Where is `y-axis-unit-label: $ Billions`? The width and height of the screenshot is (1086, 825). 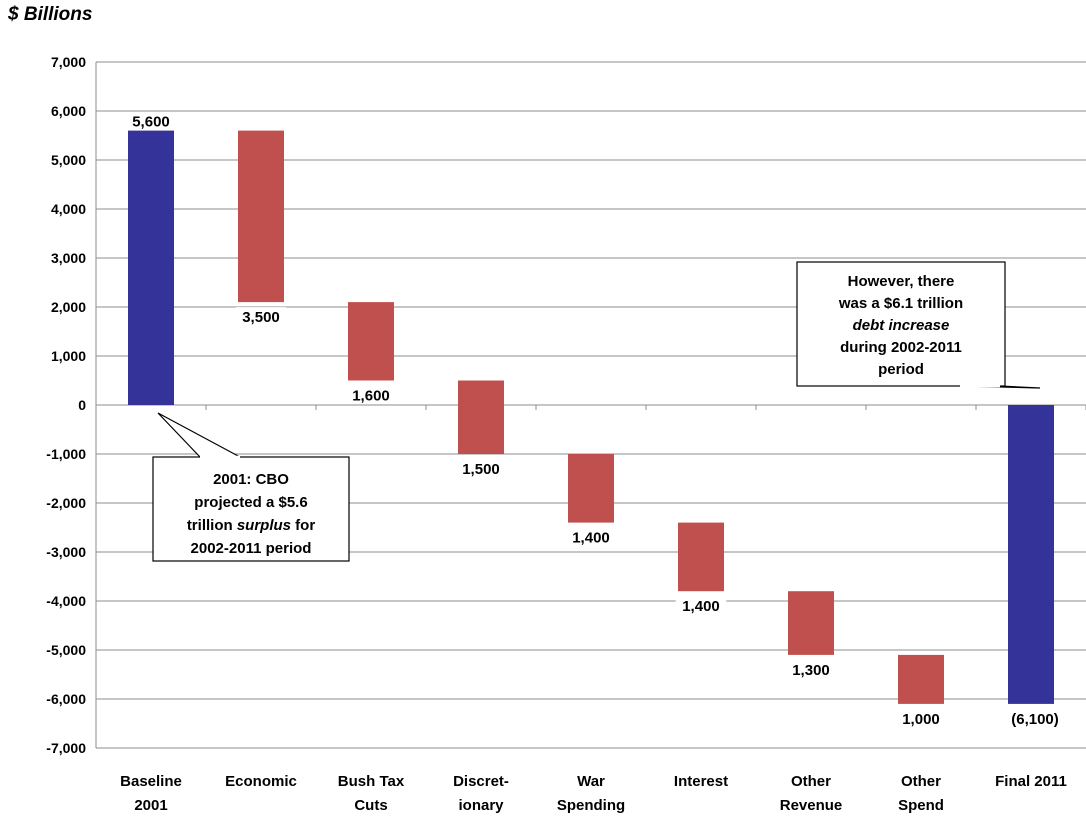
y-axis-unit-label: $ Billions is located at coordinates (50, 14).